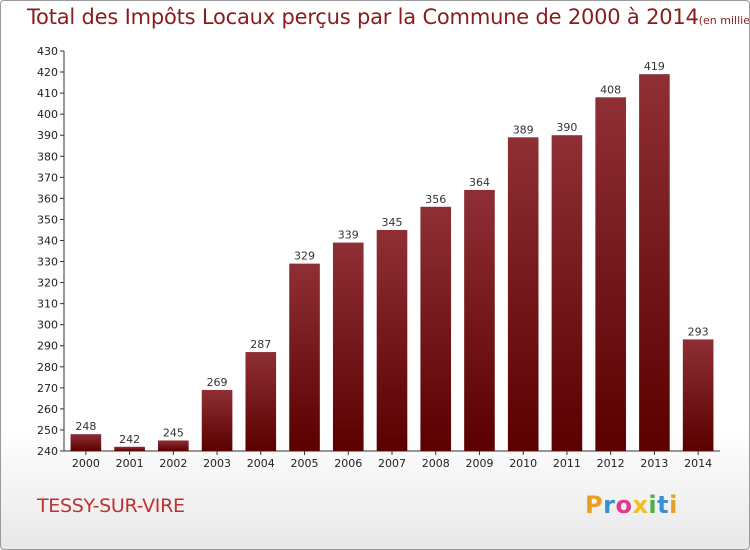 This screenshot has width=750, height=550. What do you see at coordinates (47, 283) in the screenshot?
I see `y-tick-label: 320` at bounding box center [47, 283].